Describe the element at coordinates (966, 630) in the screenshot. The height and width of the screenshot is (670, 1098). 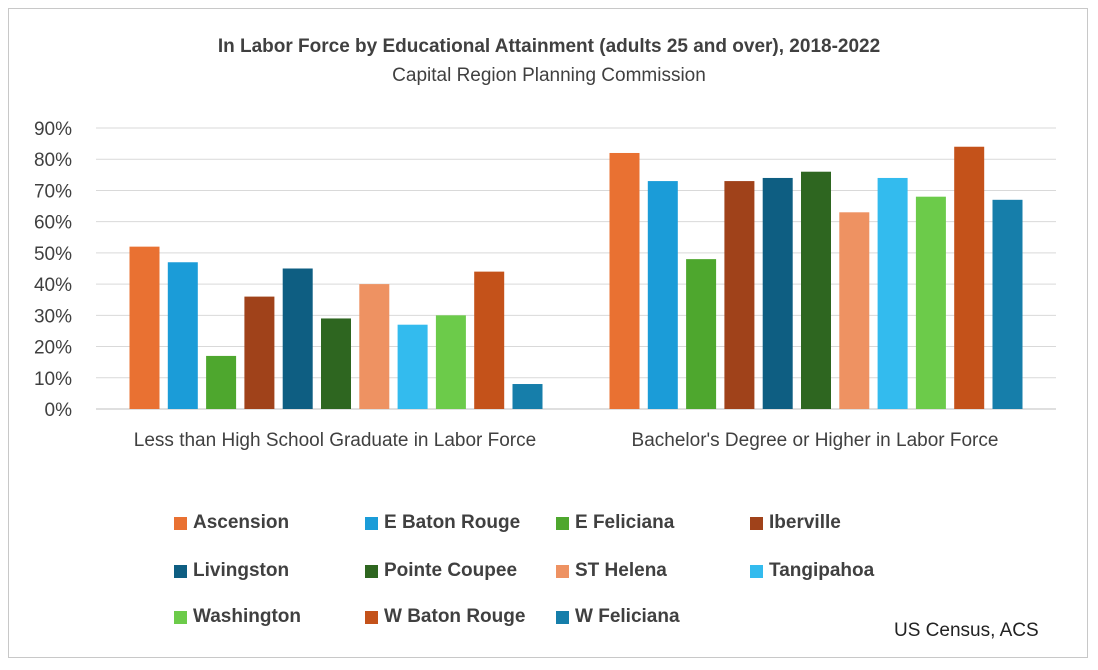
I see `source-note: US Census, ACS` at that location.